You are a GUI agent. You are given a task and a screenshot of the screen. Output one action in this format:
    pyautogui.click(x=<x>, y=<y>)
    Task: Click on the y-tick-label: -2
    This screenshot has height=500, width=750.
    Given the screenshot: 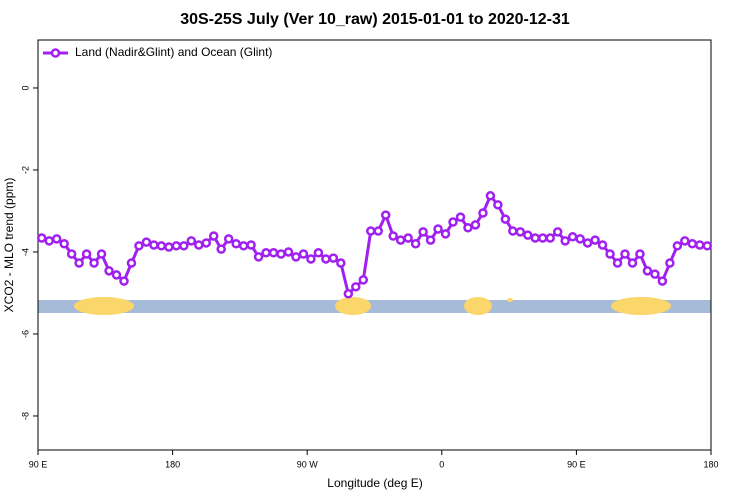 What is the action you would take?
    pyautogui.click(x=25, y=170)
    